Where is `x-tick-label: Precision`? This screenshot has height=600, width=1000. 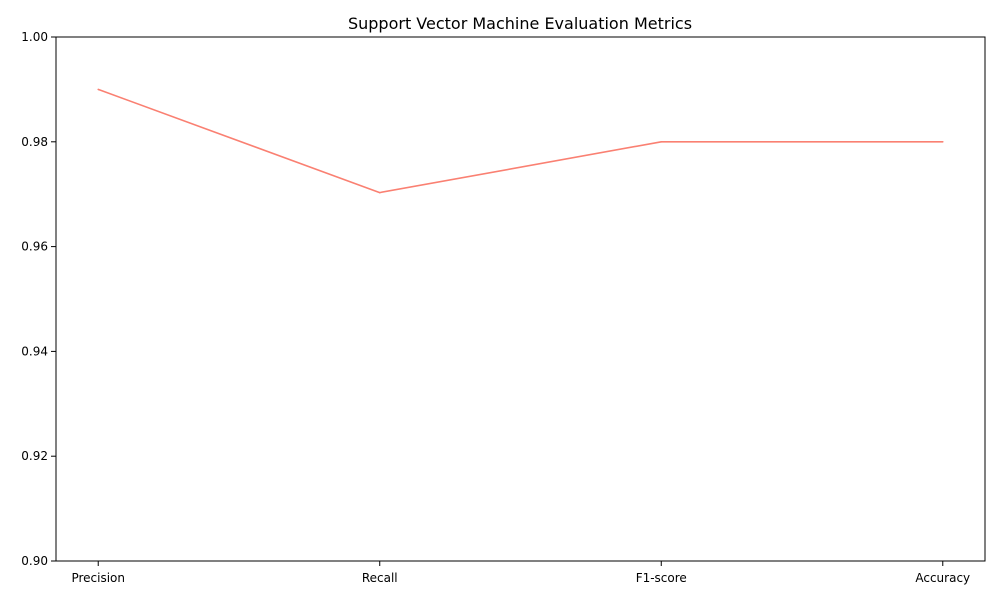
x-tick-label: Precision is located at coordinates (98, 578).